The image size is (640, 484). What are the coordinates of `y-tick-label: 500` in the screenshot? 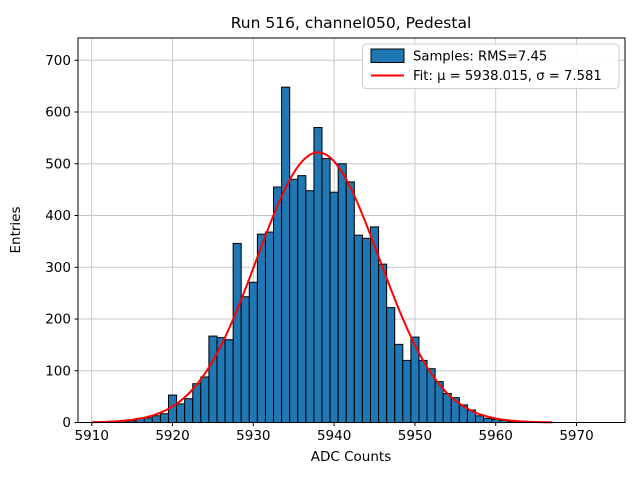 It's located at (58, 164).